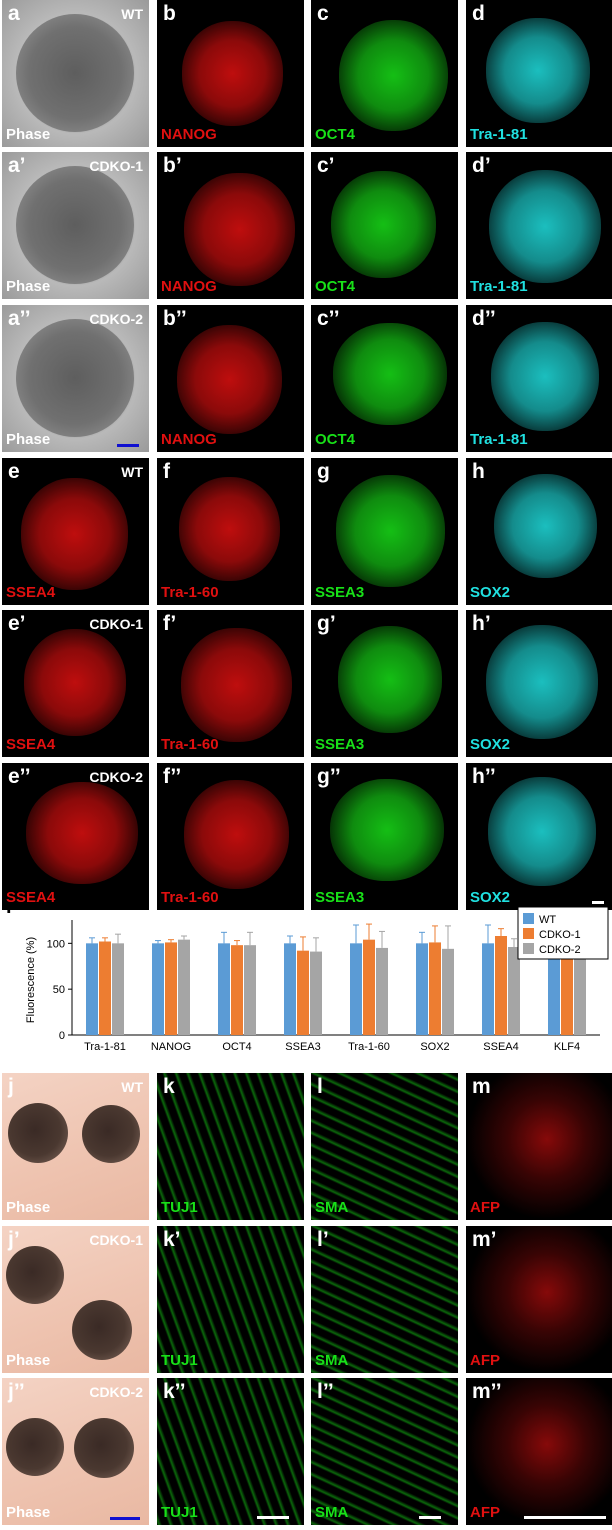 This screenshot has height=1530, width=612. What do you see at coordinates (499, 286) in the screenshot?
I see `marker-label: Tra-1-81` at bounding box center [499, 286].